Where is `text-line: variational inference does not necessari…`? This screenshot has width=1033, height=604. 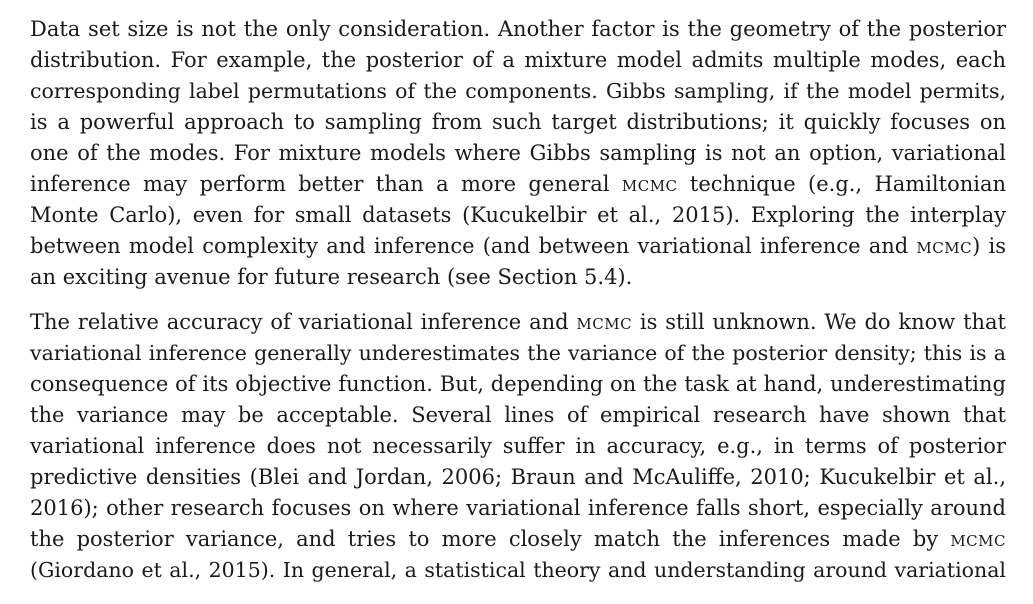
text-line: variational inference does not necessari… is located at coordinates (518, 446).